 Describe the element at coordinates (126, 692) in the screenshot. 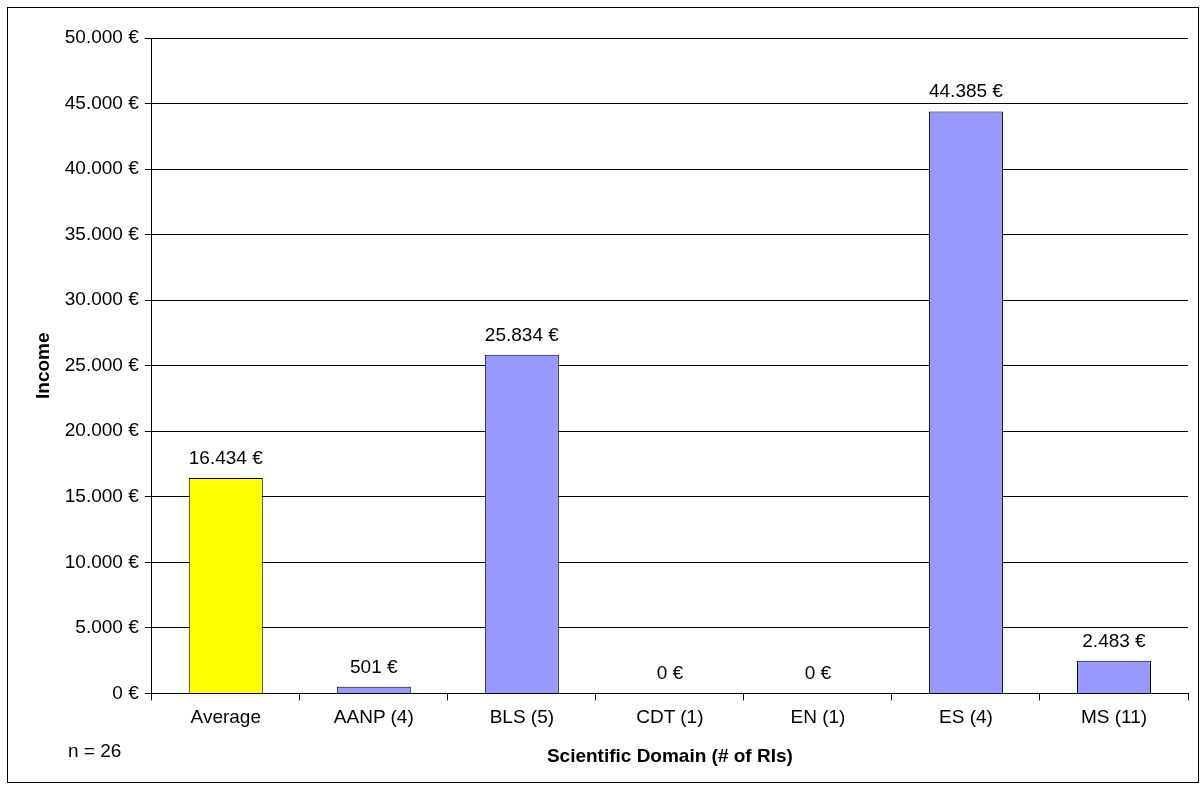

I see `y-tick-label: 0 €` at that location.